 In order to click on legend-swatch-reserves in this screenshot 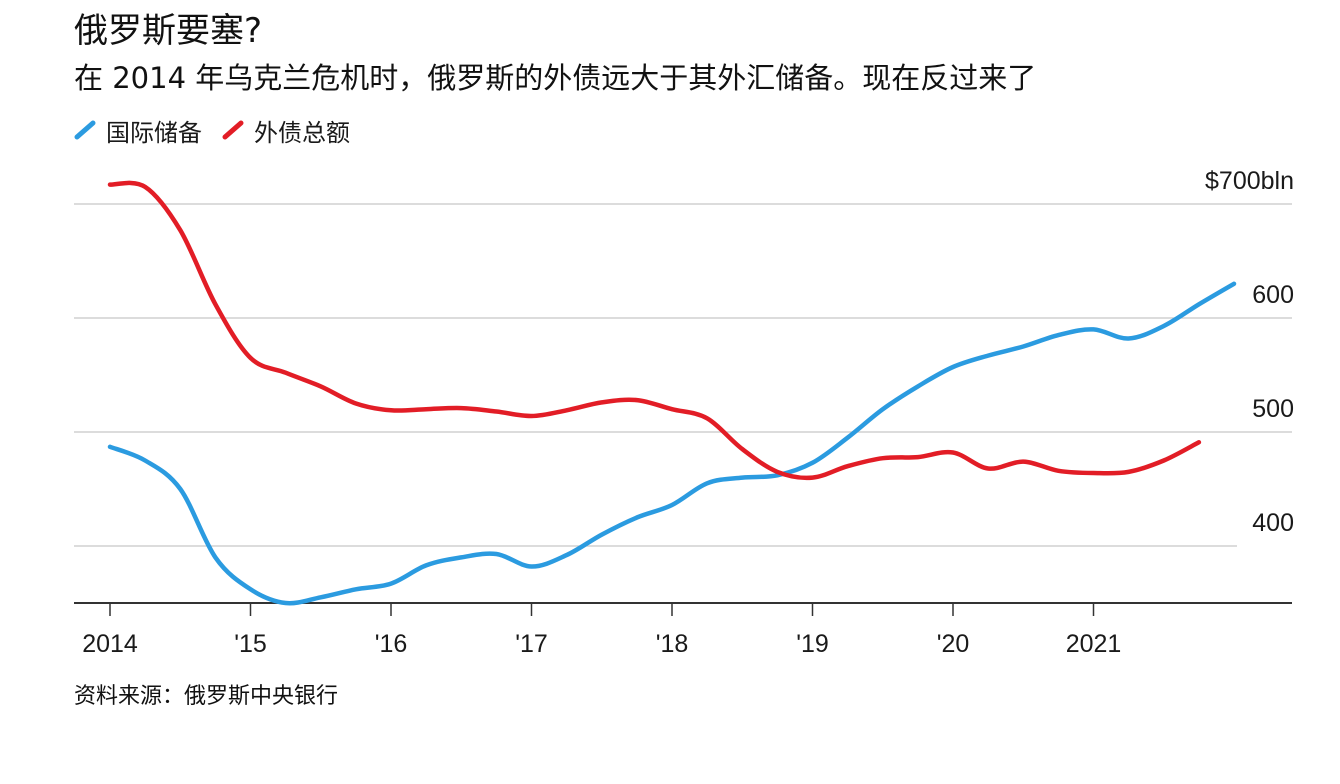, I will do `click(85, 130)`.